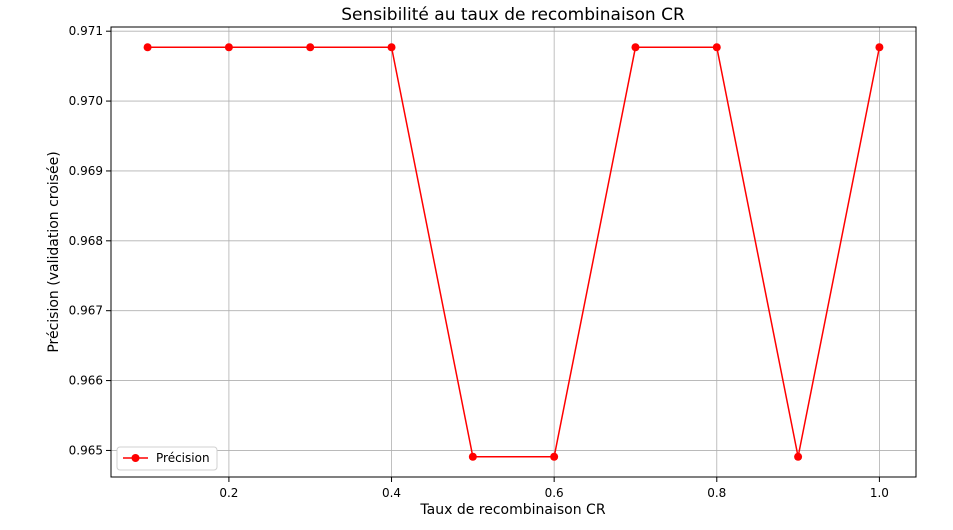 This screenshot has height=530, width=953. What do you see at coordinates (879, 493) in the screenshot?
I see `x-tick-label: 1.0` at bounding box center [879, 493].